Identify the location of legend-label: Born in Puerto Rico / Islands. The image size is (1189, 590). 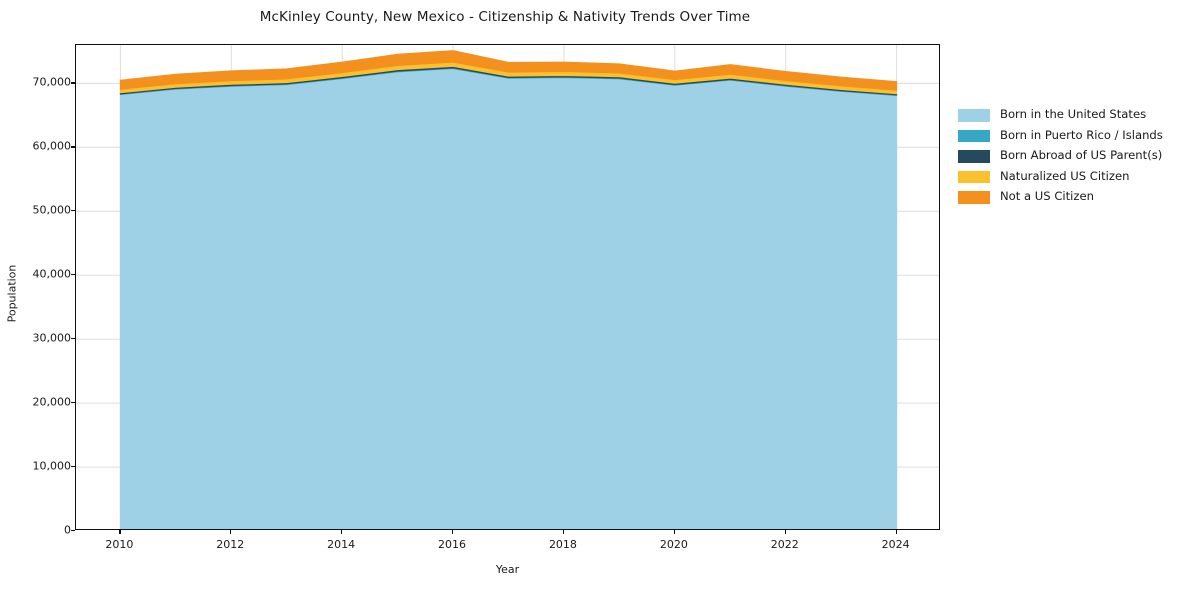
(1081, 134).